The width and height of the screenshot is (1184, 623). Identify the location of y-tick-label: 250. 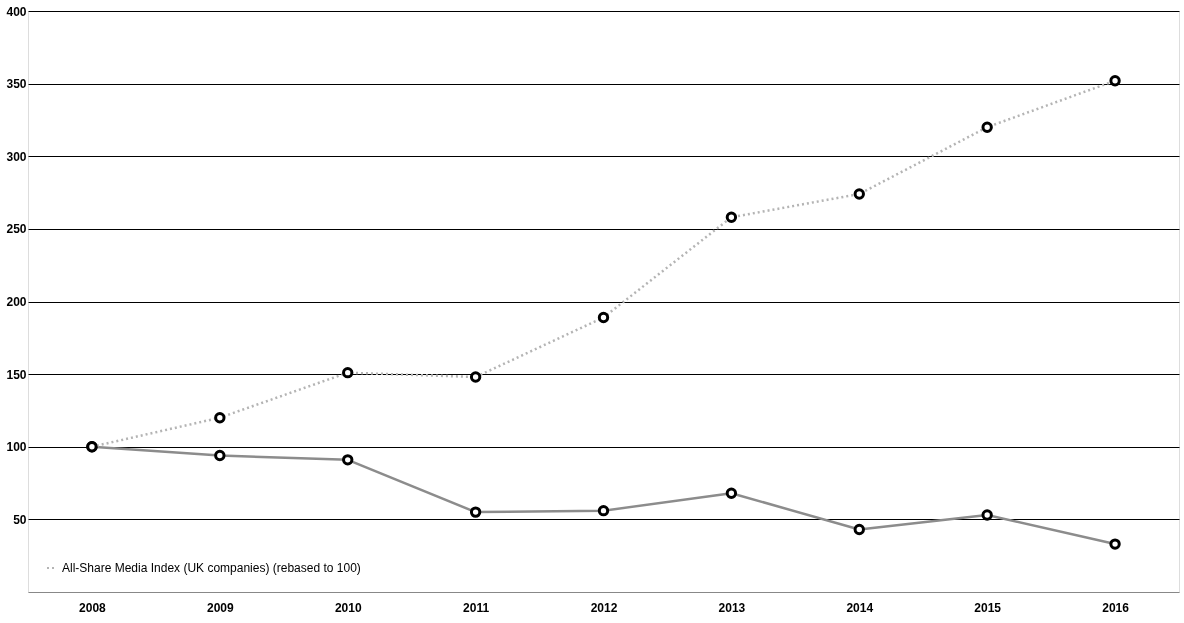
(16, 229).